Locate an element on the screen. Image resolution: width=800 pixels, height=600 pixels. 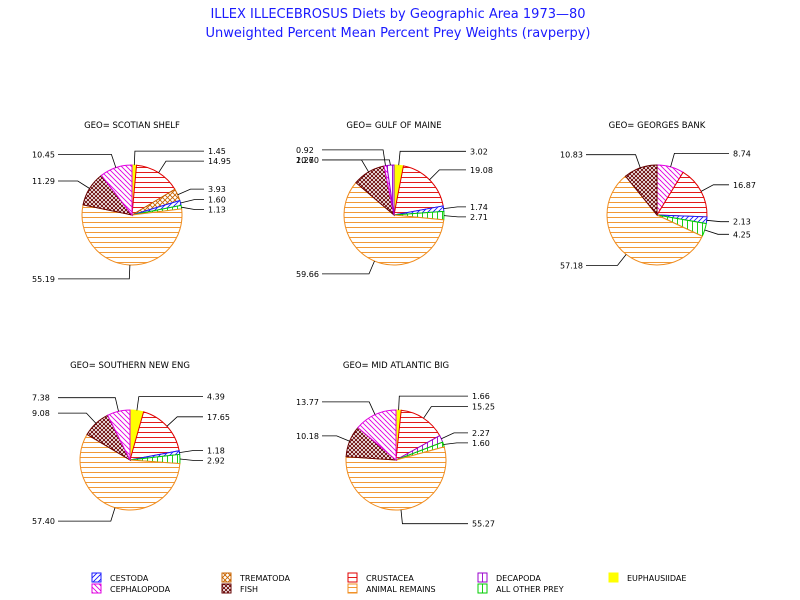
slice-value-label: 10.45 is located at coordinates (43, 154).